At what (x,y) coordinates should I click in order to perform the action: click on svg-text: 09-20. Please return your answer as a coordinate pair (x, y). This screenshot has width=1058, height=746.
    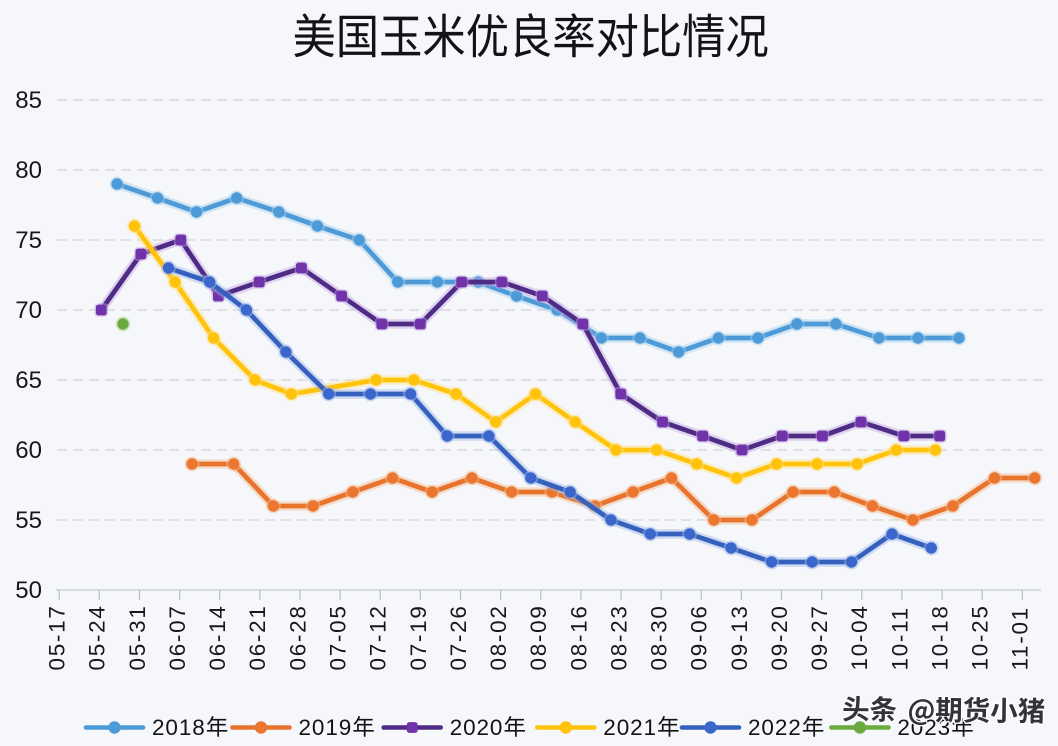
    Looking at the image, I should click on (779, 637).